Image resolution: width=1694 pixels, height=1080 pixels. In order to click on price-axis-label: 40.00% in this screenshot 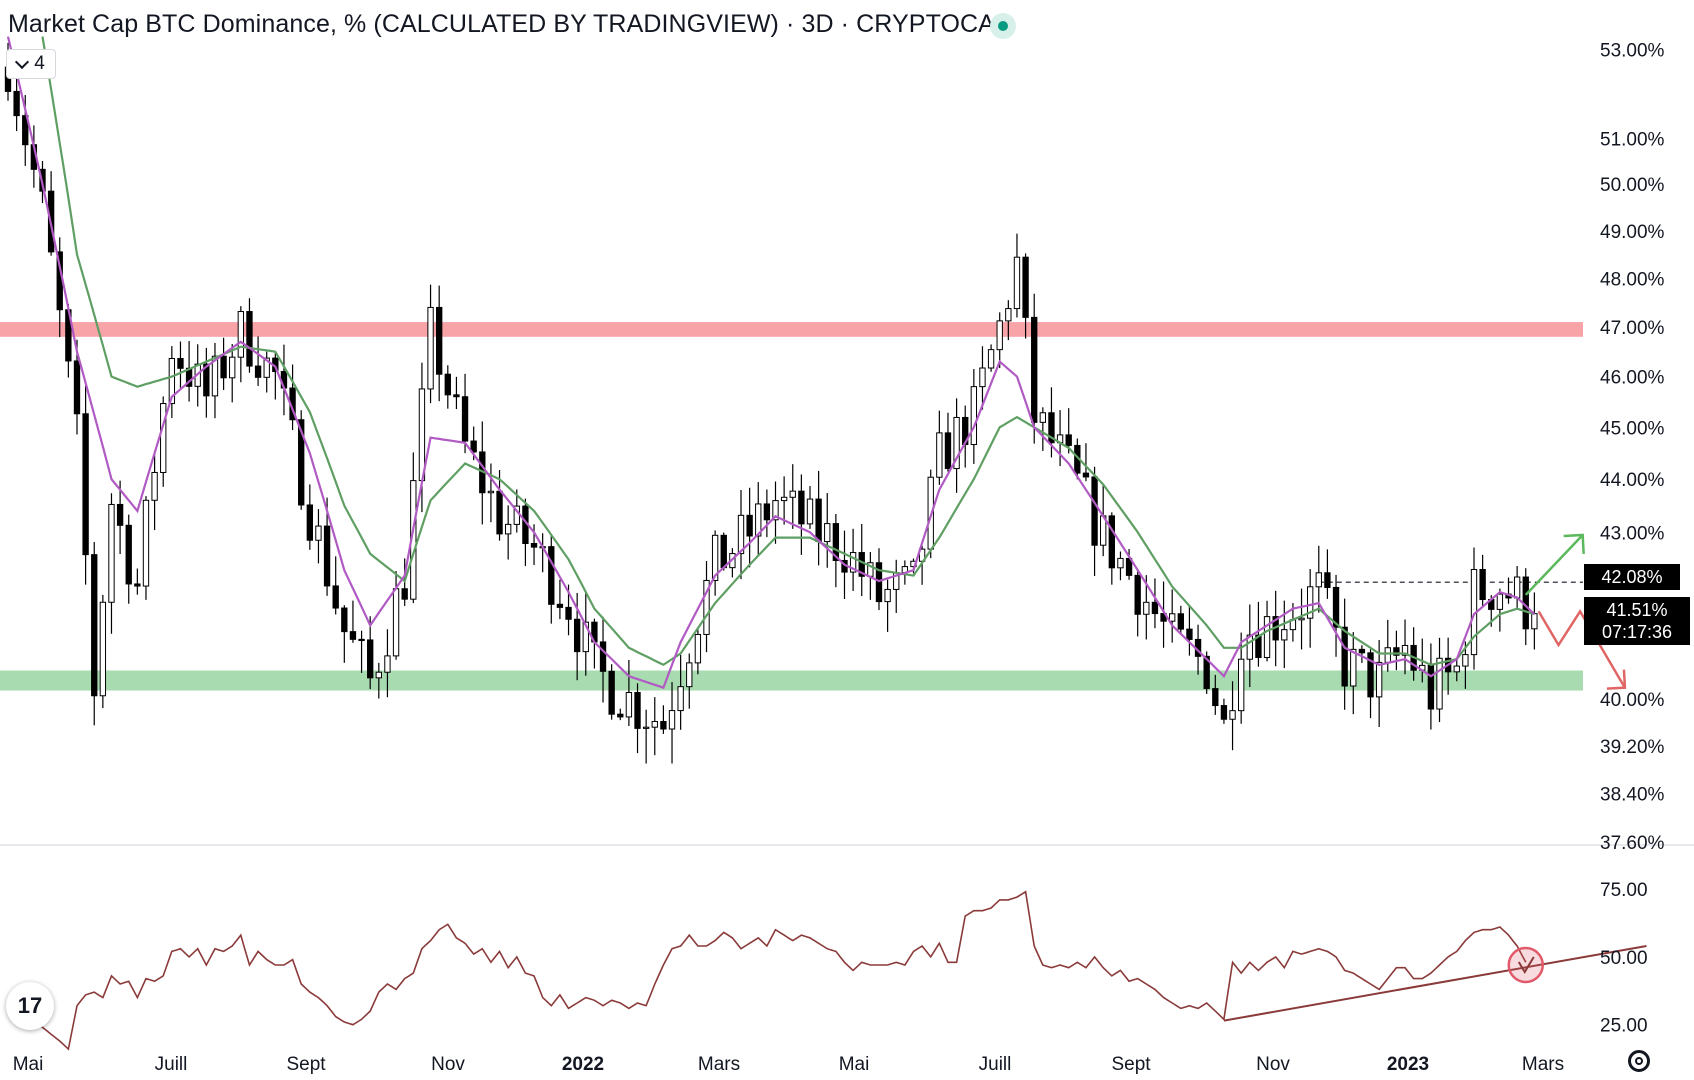, I will do `click(1632, 700)`.